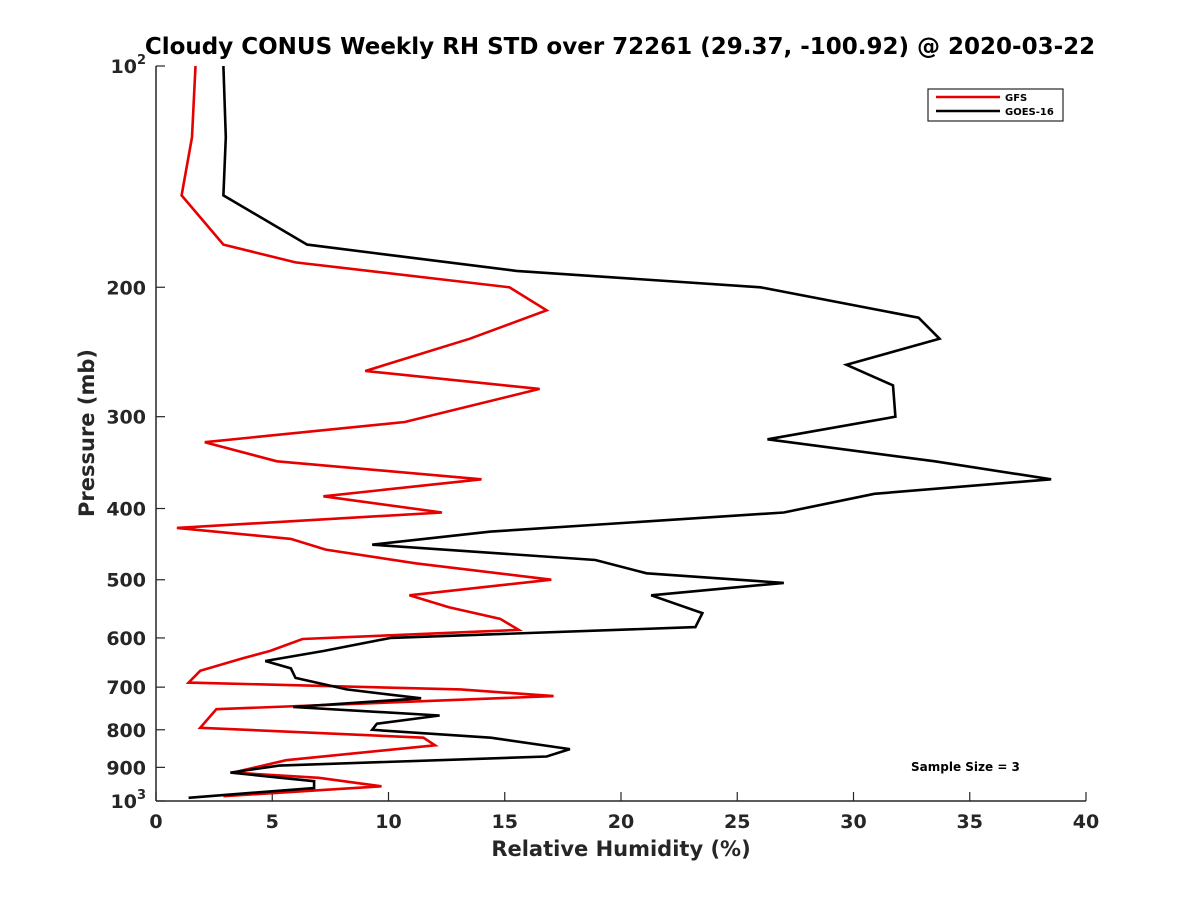 The image size is (1200, 900). Describe the element at coordinates (737, 822) in the screenshot. I see `x-tick-label: 25` at that location.